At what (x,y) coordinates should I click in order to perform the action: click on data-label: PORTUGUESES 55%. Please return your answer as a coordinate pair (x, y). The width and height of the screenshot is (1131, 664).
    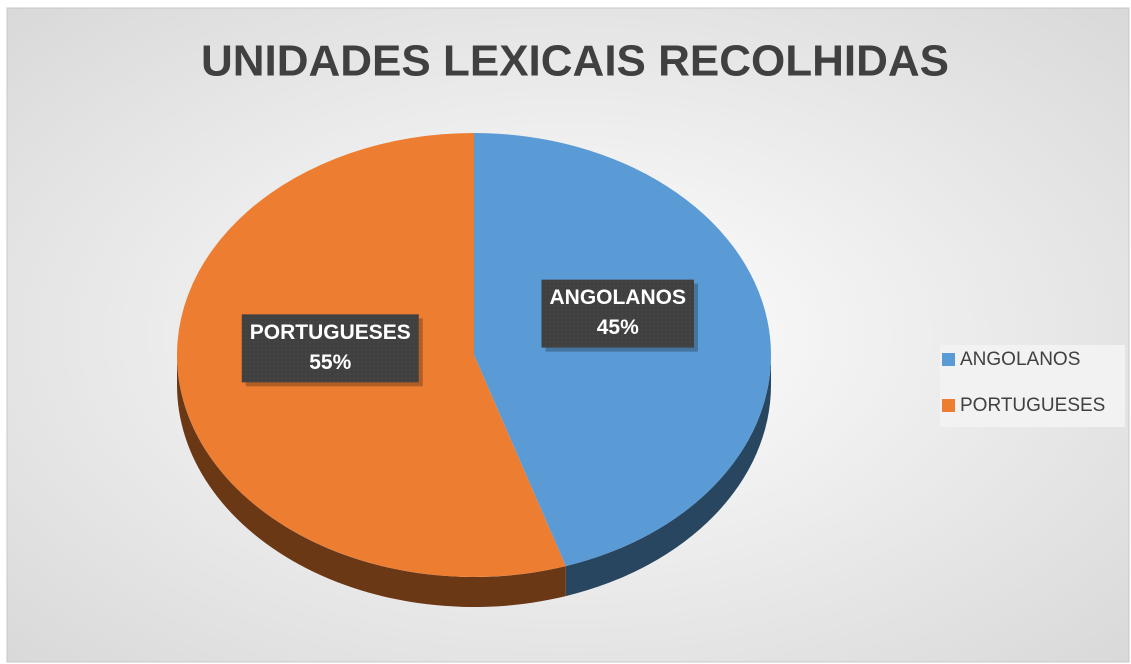
    Looking at the image, I should click on (332, 350).